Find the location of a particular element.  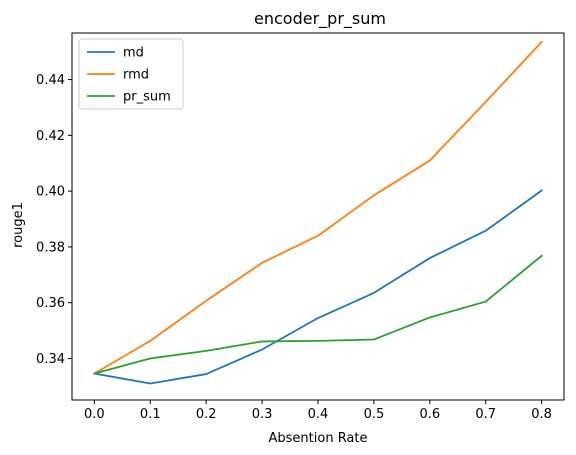

x-tick-label: 0.5 is located at coordinates (374, 414).